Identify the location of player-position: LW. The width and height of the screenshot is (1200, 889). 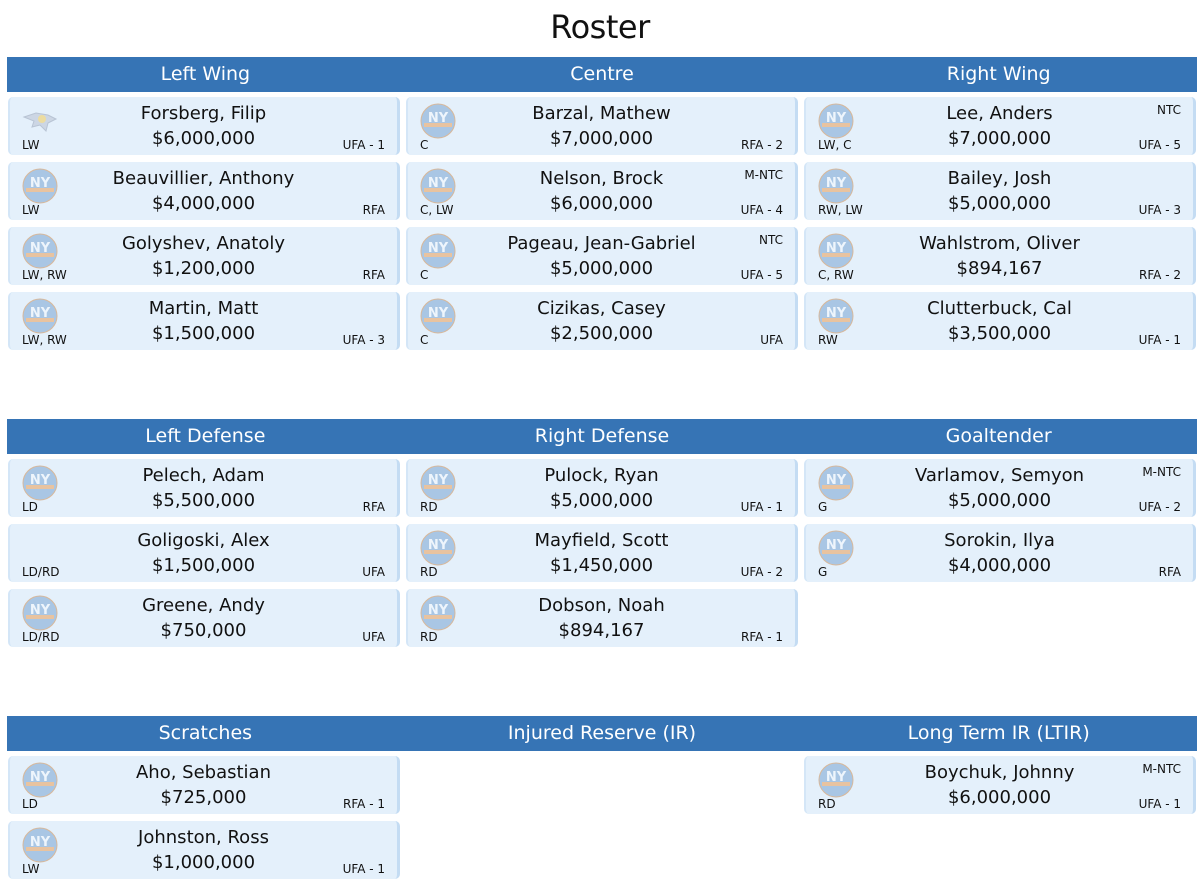
(31, 210).